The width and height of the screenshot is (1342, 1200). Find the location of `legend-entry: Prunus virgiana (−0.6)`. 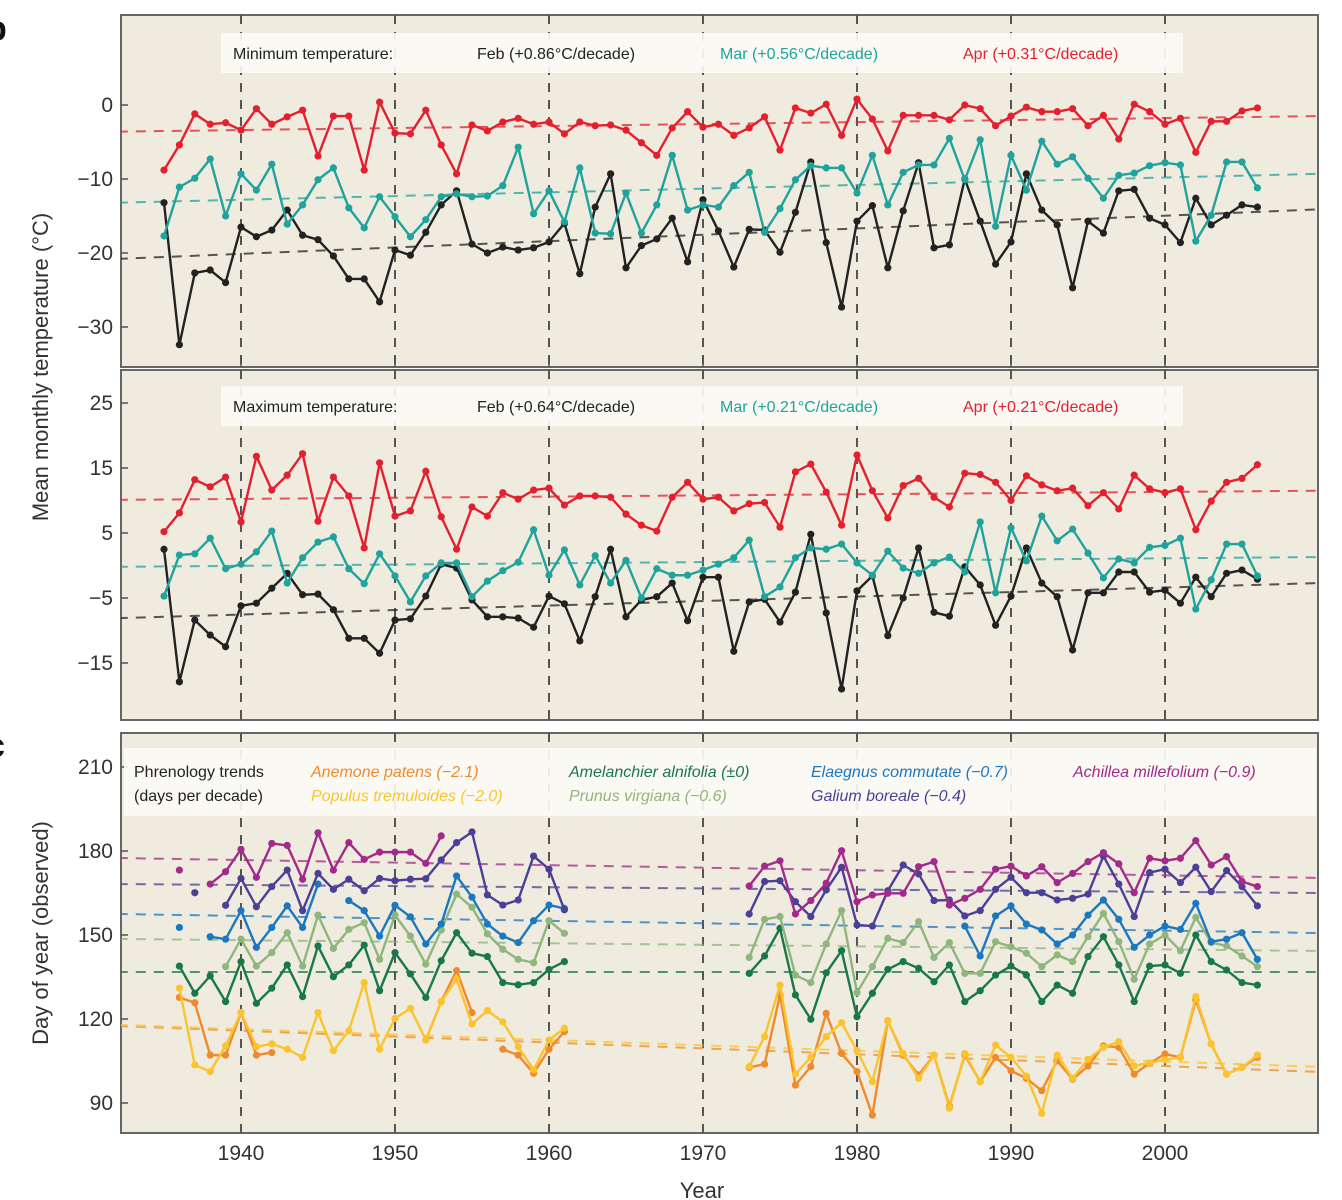

legend-entry: Prunus virgiana (−0.6) is located at coordinates (648, 796).